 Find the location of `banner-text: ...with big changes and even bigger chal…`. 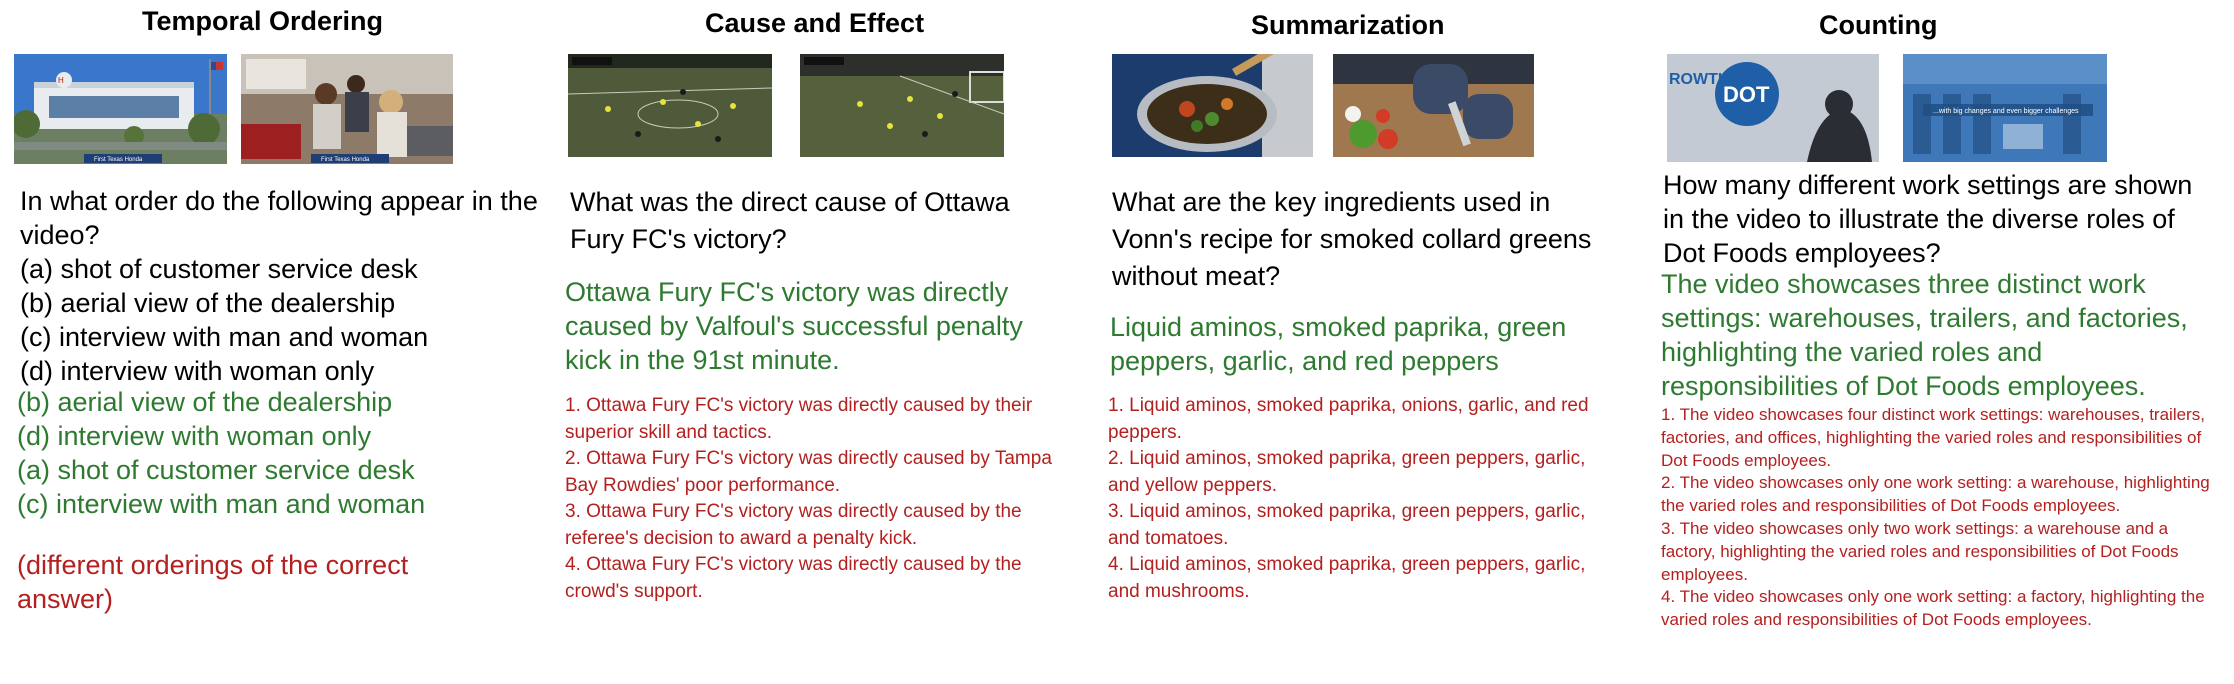

banner-text: ...with big changes and even bigger chal… is located at coordinates (2006, 111).